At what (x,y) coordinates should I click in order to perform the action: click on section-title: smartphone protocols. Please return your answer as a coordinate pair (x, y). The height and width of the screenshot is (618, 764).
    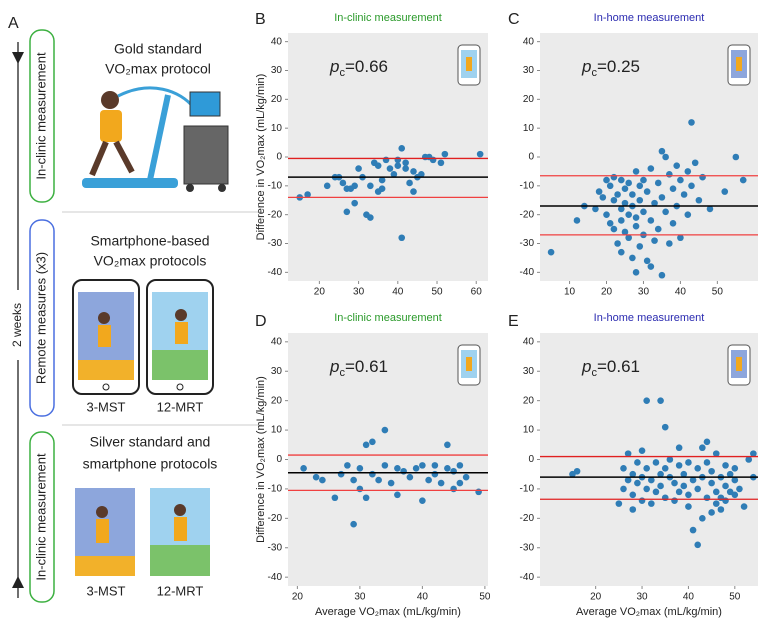
    Looking at the image, I should click on (150, 464).